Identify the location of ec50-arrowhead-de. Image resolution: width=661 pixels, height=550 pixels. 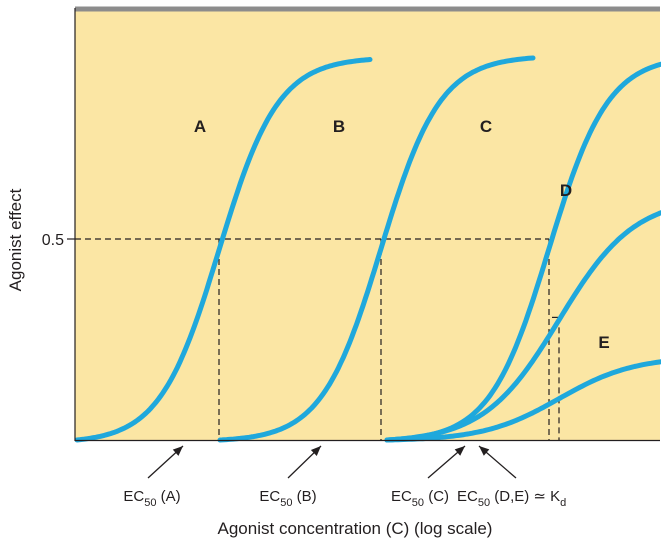
(484, 451).